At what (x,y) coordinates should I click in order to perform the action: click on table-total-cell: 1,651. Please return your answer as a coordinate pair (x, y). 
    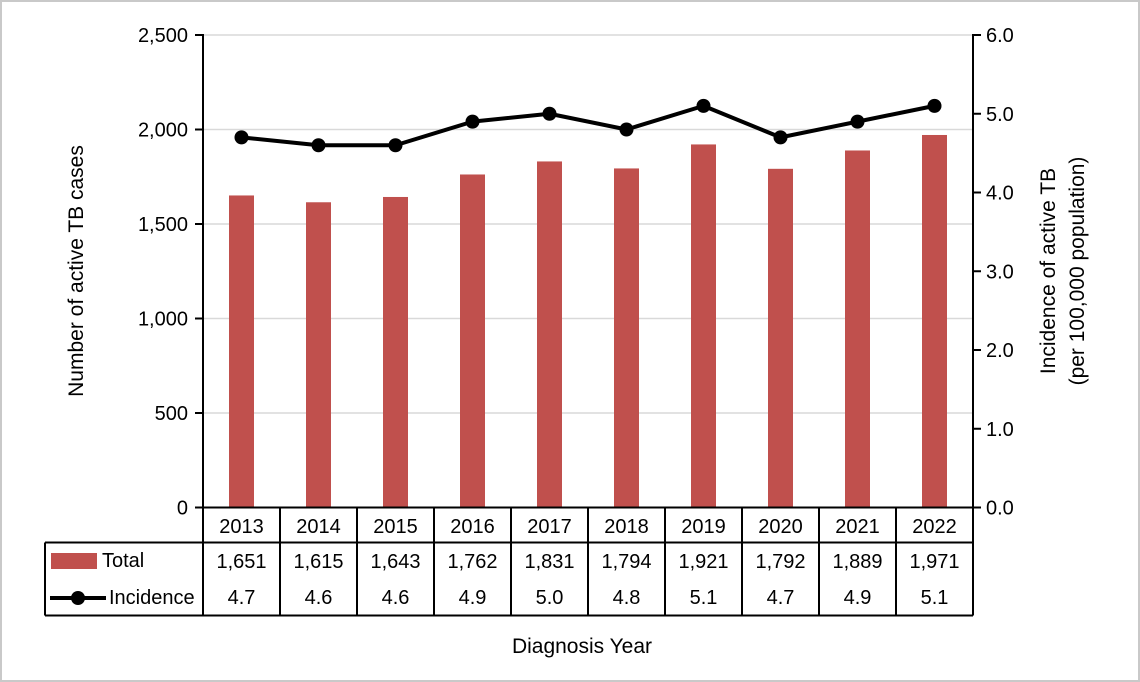
    Looking at the image, I should click on (241, 562).